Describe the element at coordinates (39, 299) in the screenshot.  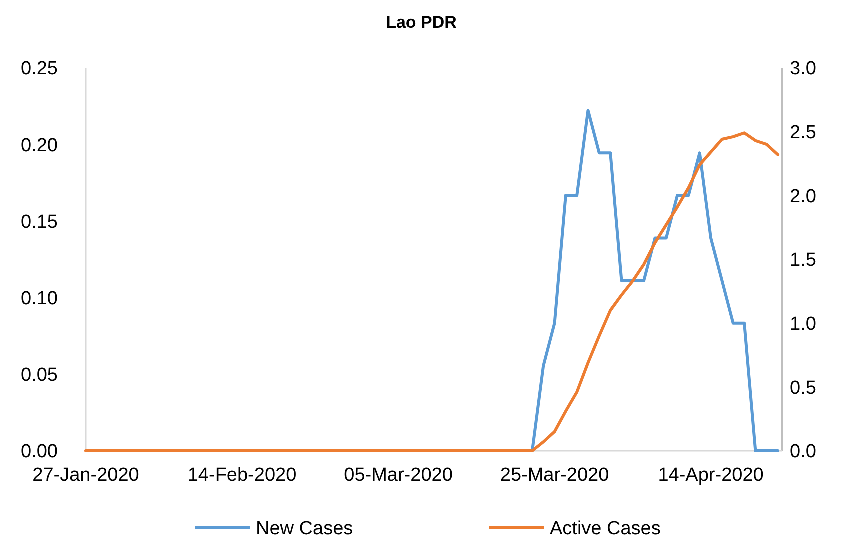
I see `y-tick-label: 0.10` at that location.